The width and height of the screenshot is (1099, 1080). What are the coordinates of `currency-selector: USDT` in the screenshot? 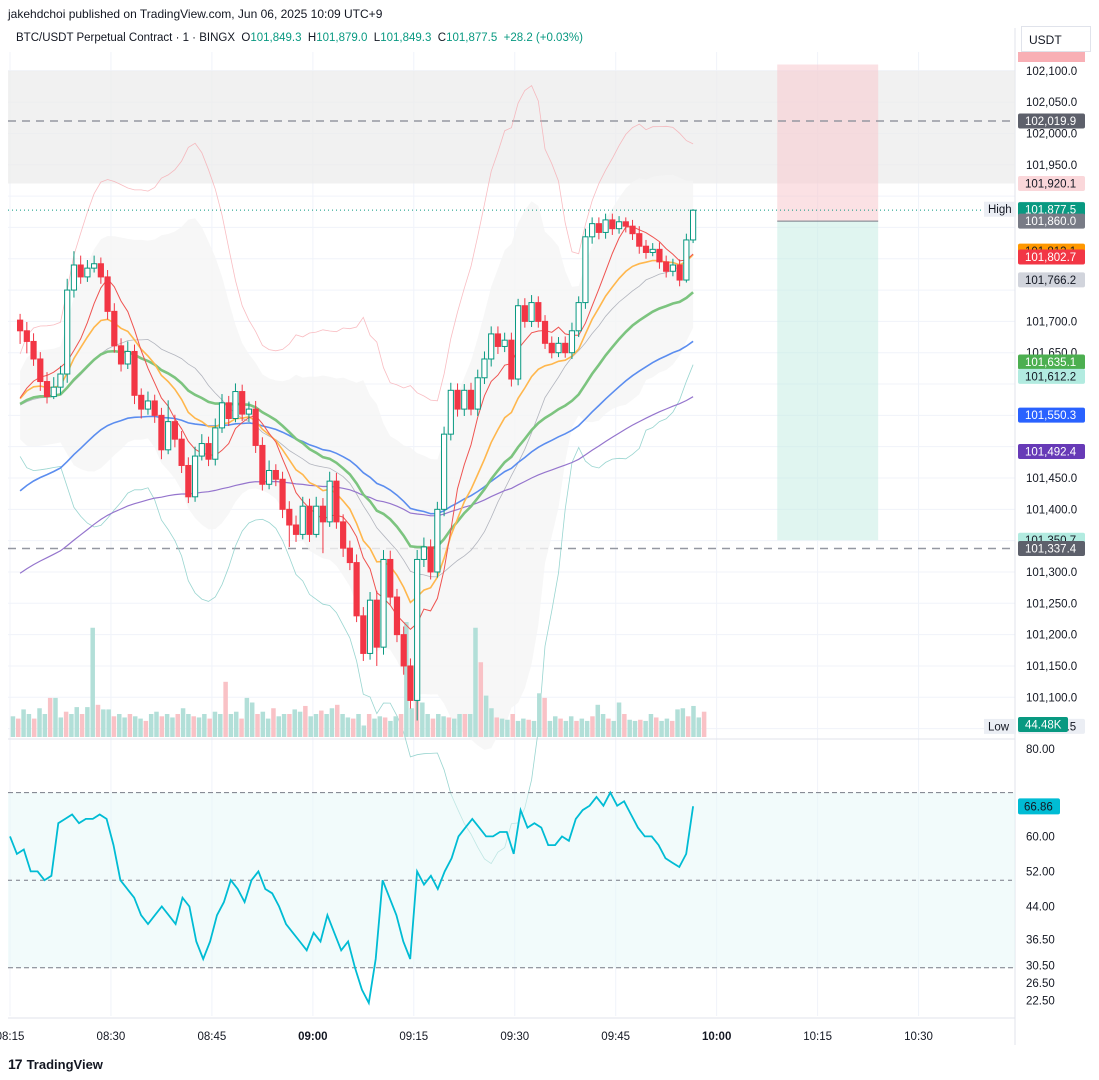 It's located at (1056, 39).